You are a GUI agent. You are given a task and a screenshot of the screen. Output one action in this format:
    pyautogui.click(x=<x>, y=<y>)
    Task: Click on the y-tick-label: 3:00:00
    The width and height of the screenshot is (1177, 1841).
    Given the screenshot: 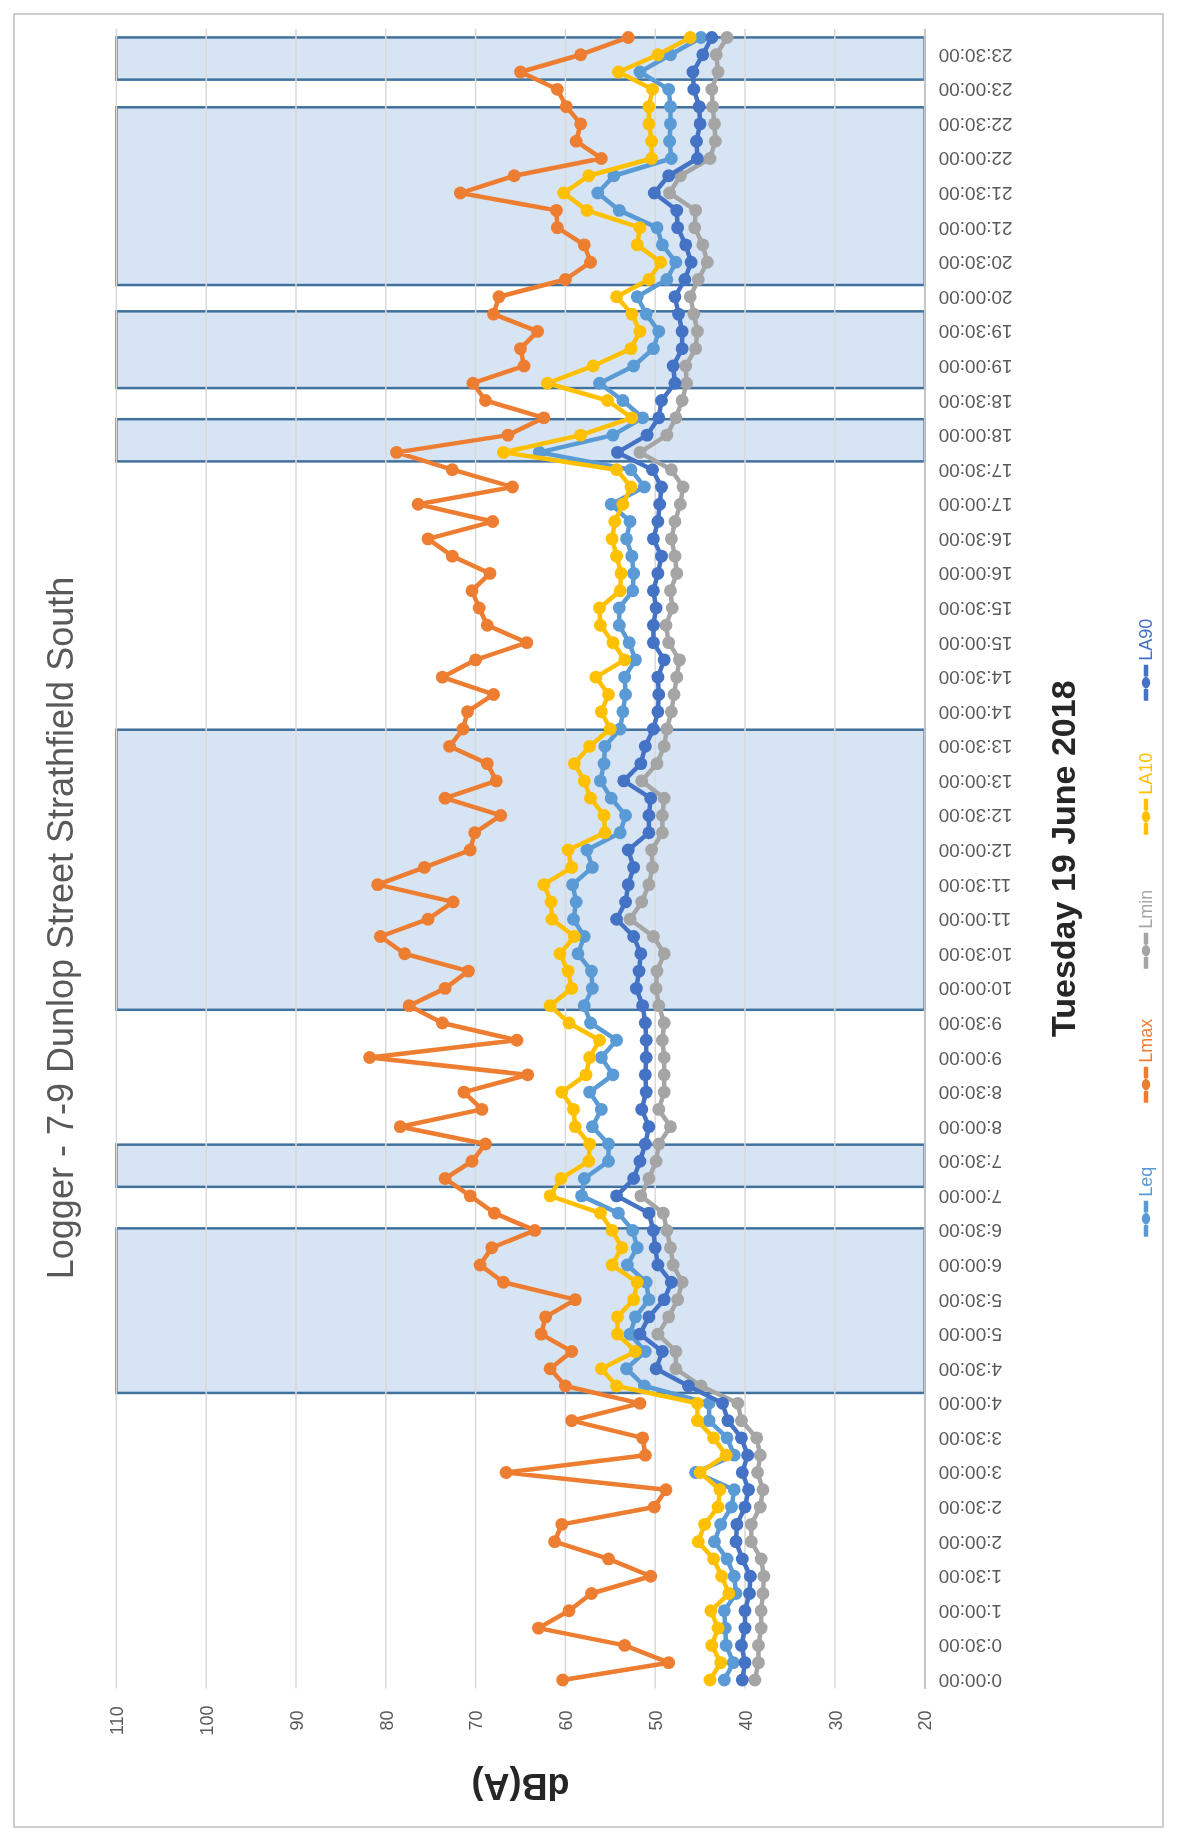 What is the action you would take?
    pyautogui.click(x=970, y=1473)
    